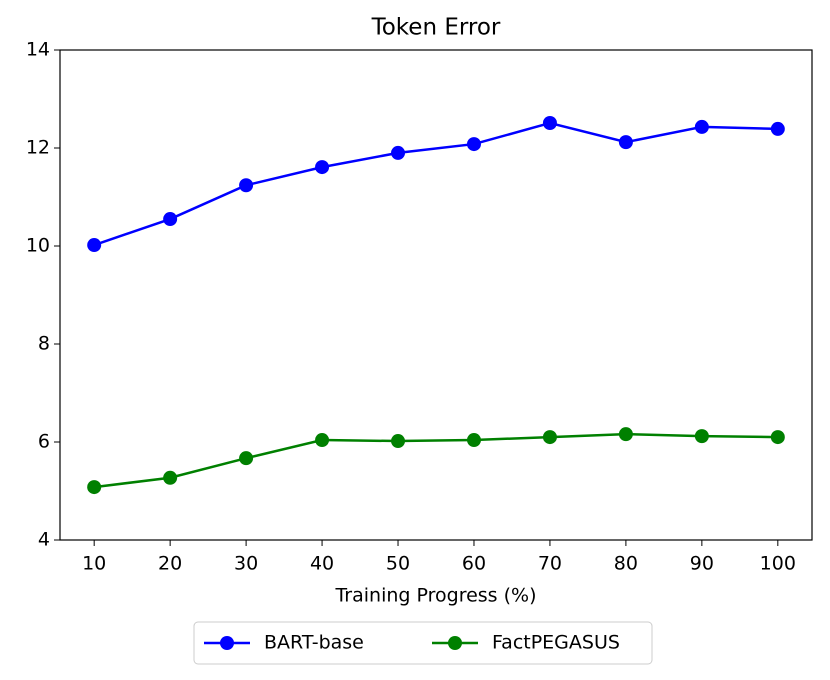 The width and height of the screenshot is (830, 680). What do you see at coordinates (44, 442) in the screenshot?
I see `y-tick-label: 6` at bounding box center [44, 442].